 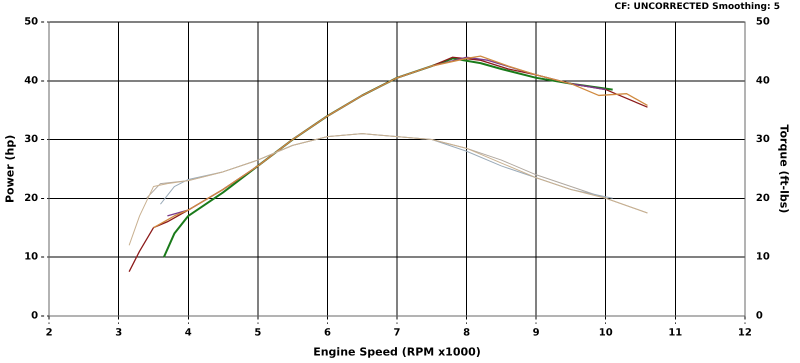 What do you see at coordinates (675, 332) in the screenshot?
I see `x-tick-label: 11` at bounding box center [675, 332].